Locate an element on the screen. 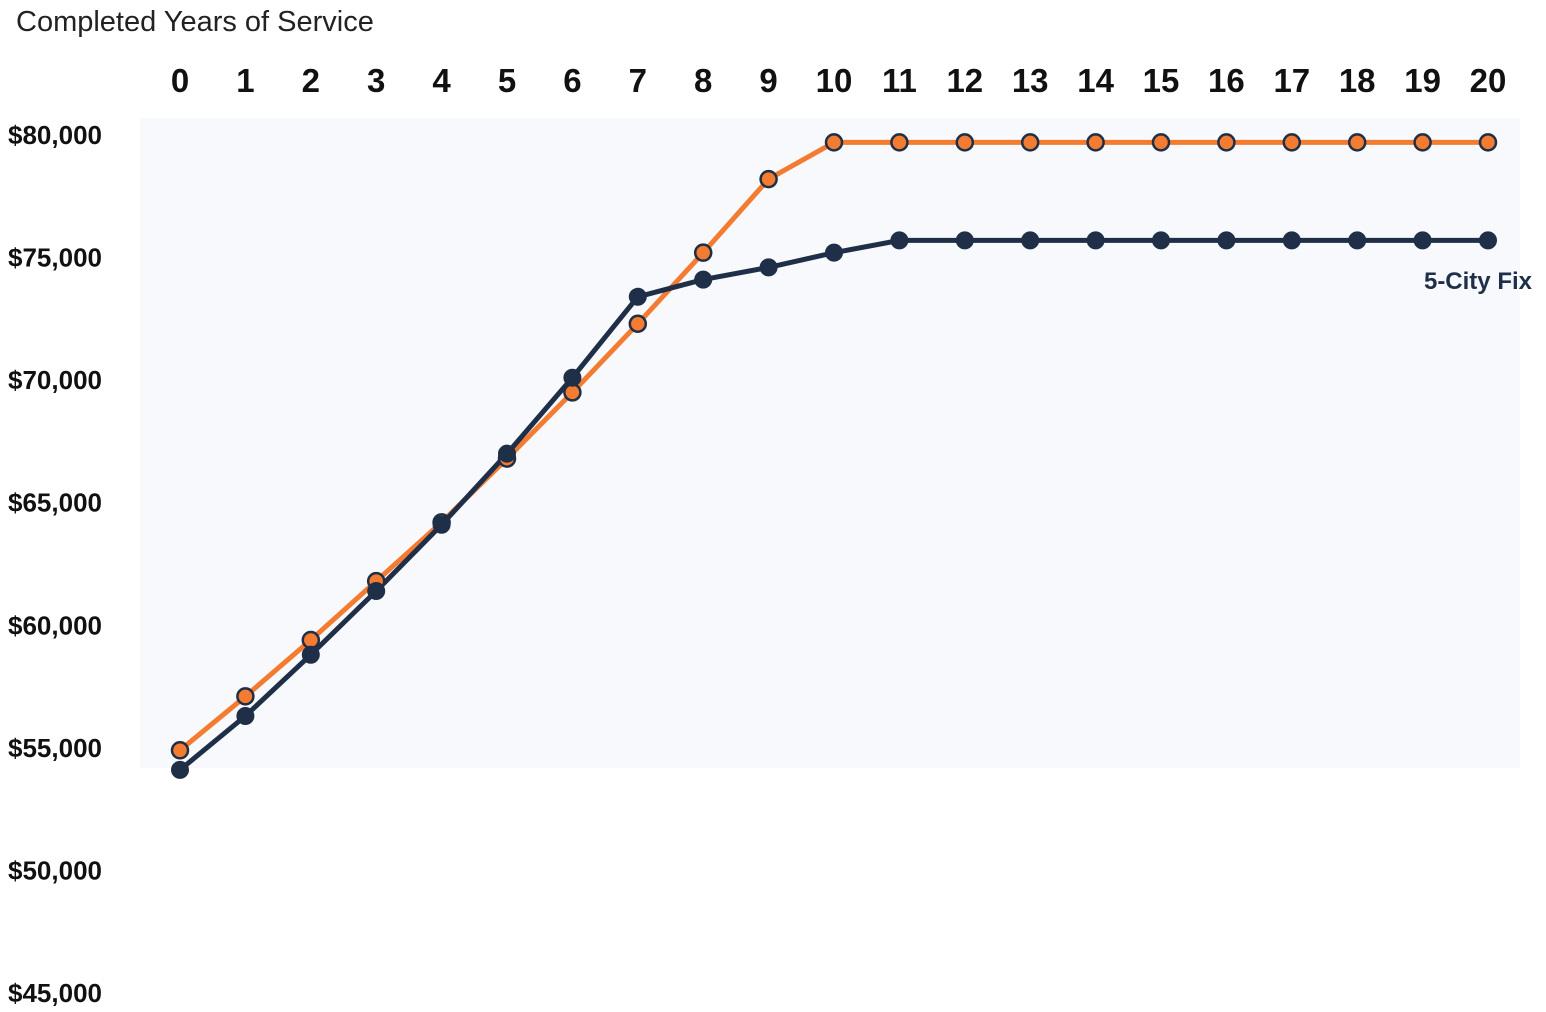 This screenshot has width=1546, height=1012. x-tick-label: 17 is located at coordinates (1291, 80).